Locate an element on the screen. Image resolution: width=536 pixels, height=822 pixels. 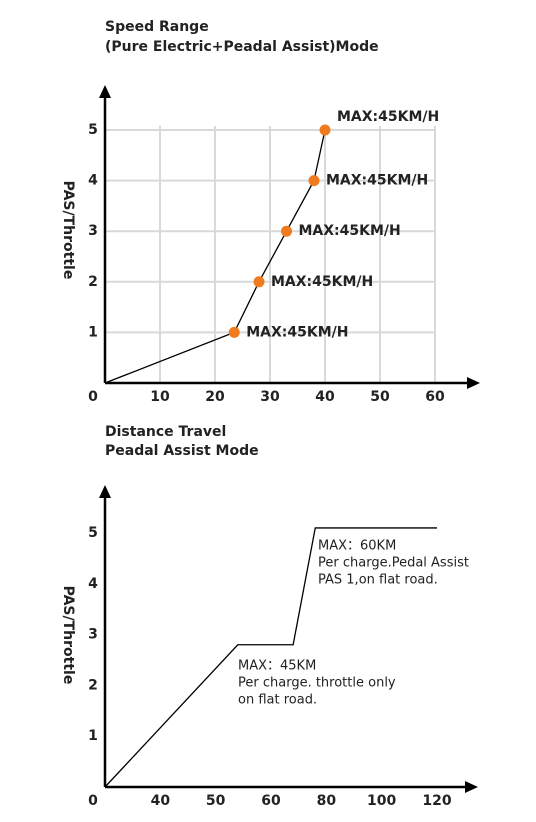
x-tick-label: 20 is located at coordinates (215, 397).